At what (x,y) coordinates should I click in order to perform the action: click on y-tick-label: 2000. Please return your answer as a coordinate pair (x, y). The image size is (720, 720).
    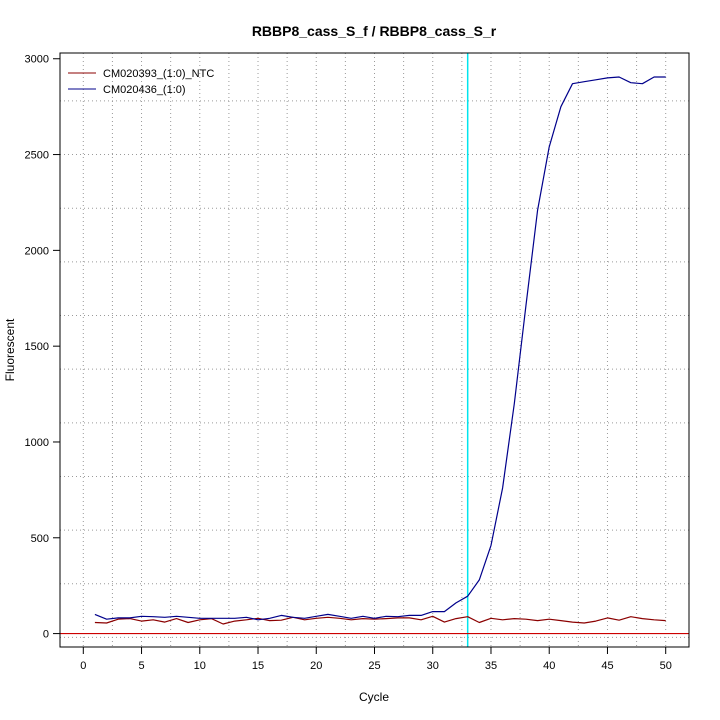
    Looking at the image, I should click on (37, 251).